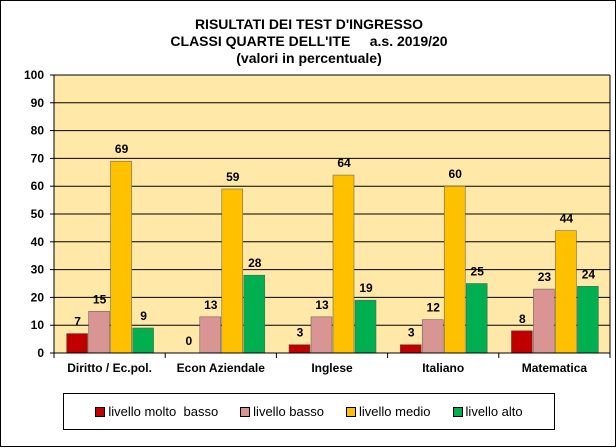  What do you see at coordinates (344, 163) in the screenshot?
I see `data-label: 64` at bounding box center [344, 163].